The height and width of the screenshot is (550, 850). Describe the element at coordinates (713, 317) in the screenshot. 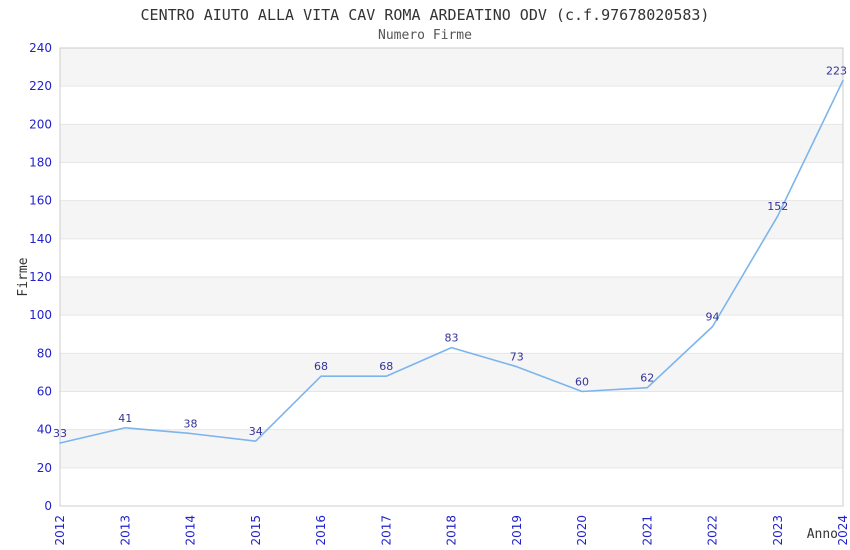

I see `data-label: 94` at that location.